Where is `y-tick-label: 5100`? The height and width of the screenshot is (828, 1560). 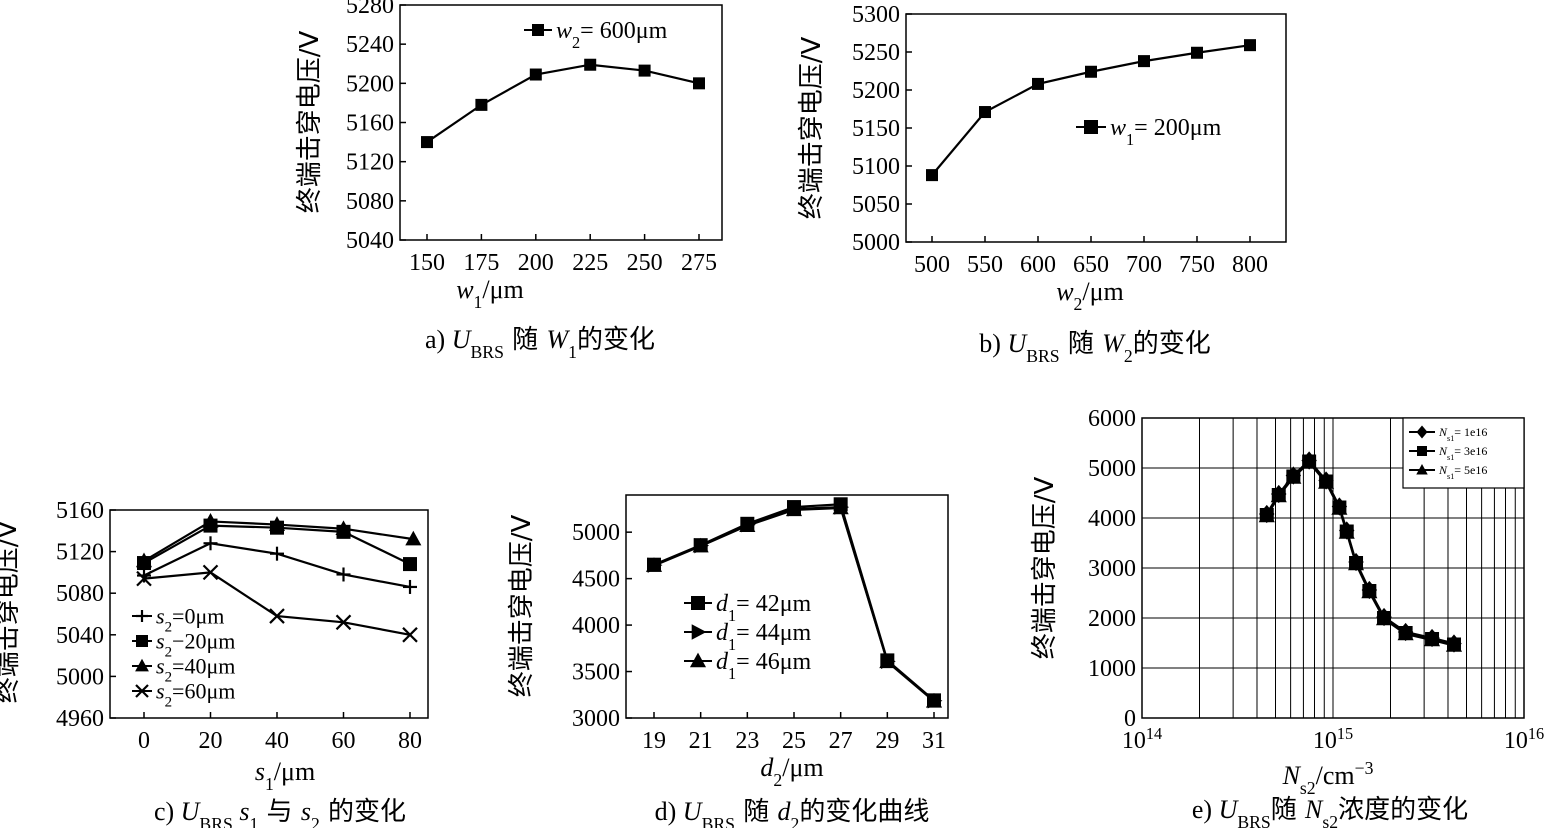 y-tick-label: 5100 is located at coordinates (876, 167).